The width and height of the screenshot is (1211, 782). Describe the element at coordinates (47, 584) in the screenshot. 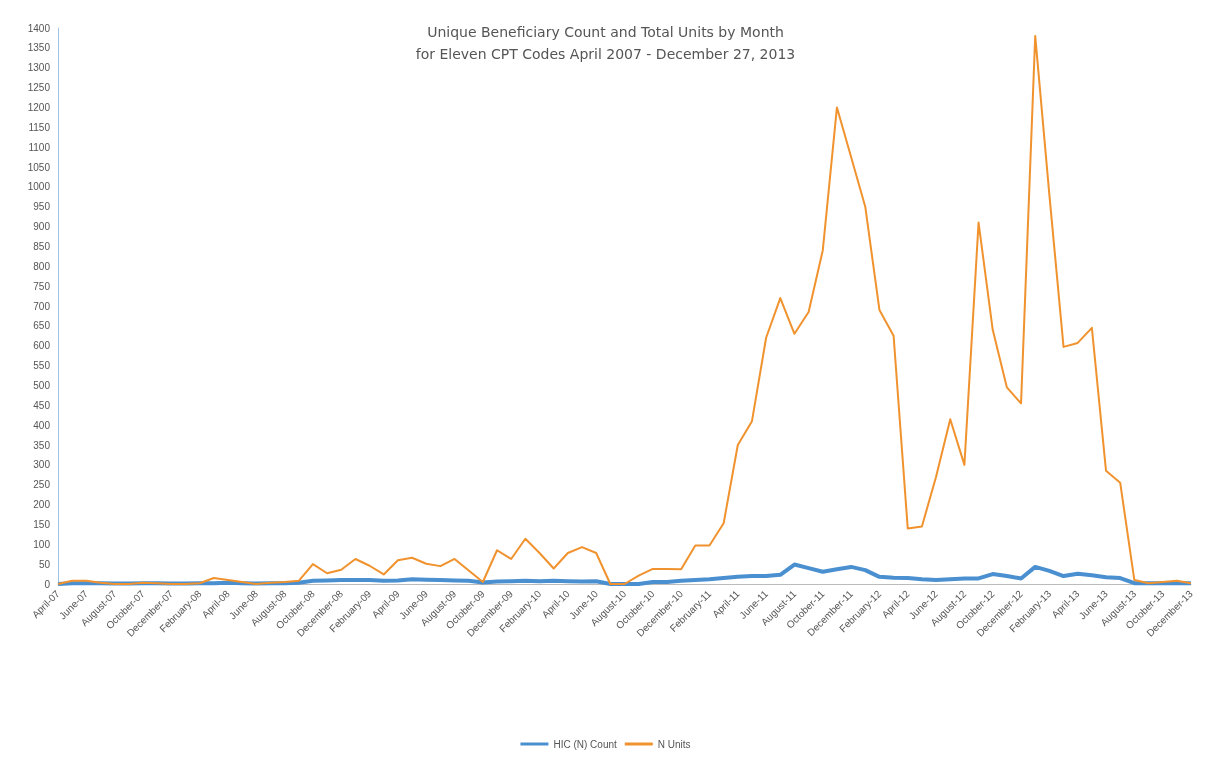

I see `y-tick-label: 0` at that location.